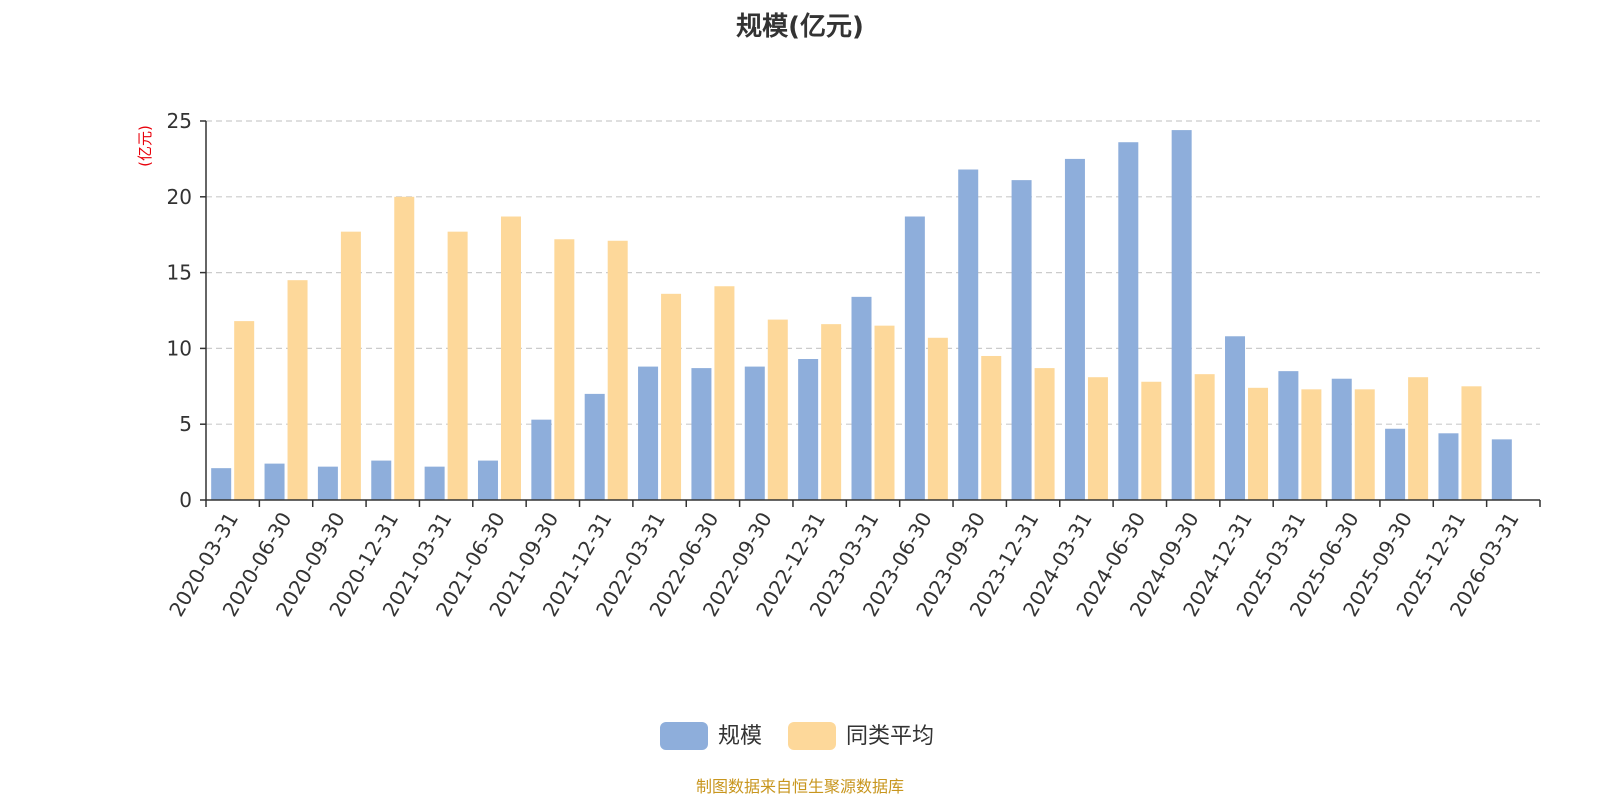  What do you see at coordinates (800, 786) in the screenshot?
I see `data-source-note: 制图数据来自恒生聚源数据库` at bounding box center [800, 786].